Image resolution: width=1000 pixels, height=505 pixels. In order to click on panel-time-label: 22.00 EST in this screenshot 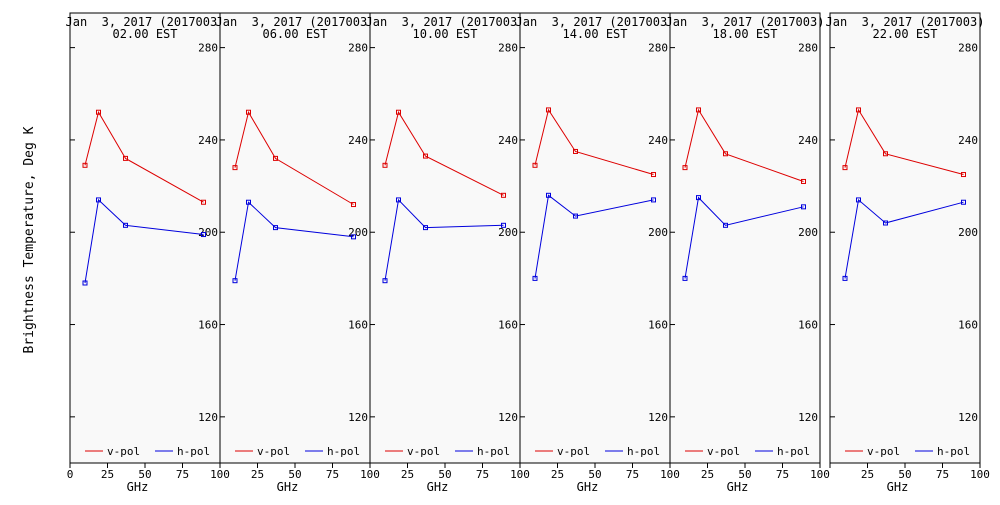, I will do `click(904, 34)`.